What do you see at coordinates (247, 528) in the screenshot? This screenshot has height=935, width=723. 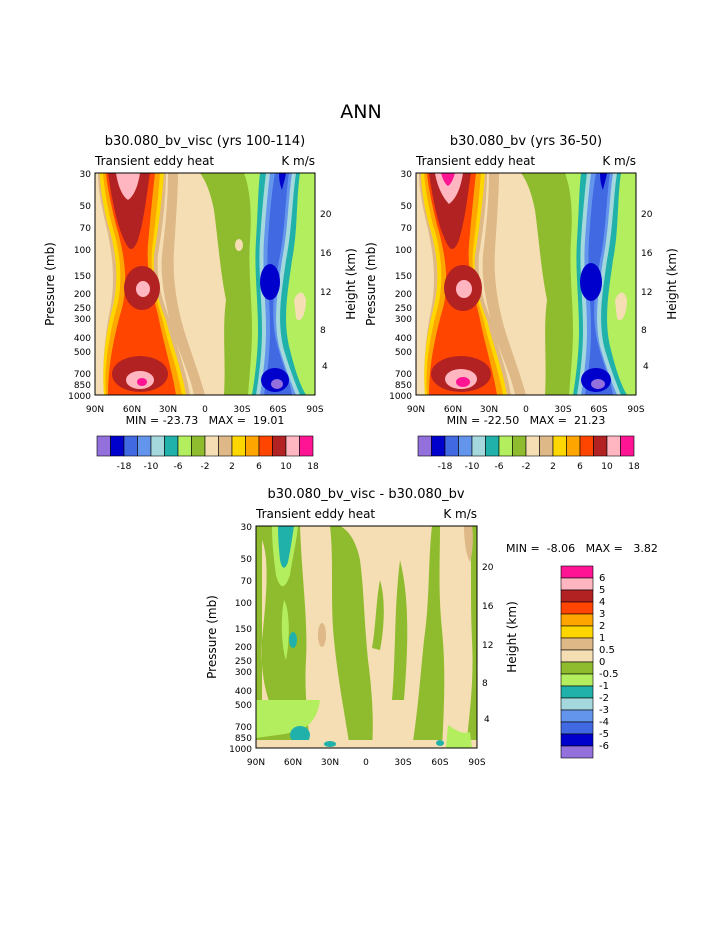 I see `panel-3-ytick: 30` at bounding box center [247, 528].